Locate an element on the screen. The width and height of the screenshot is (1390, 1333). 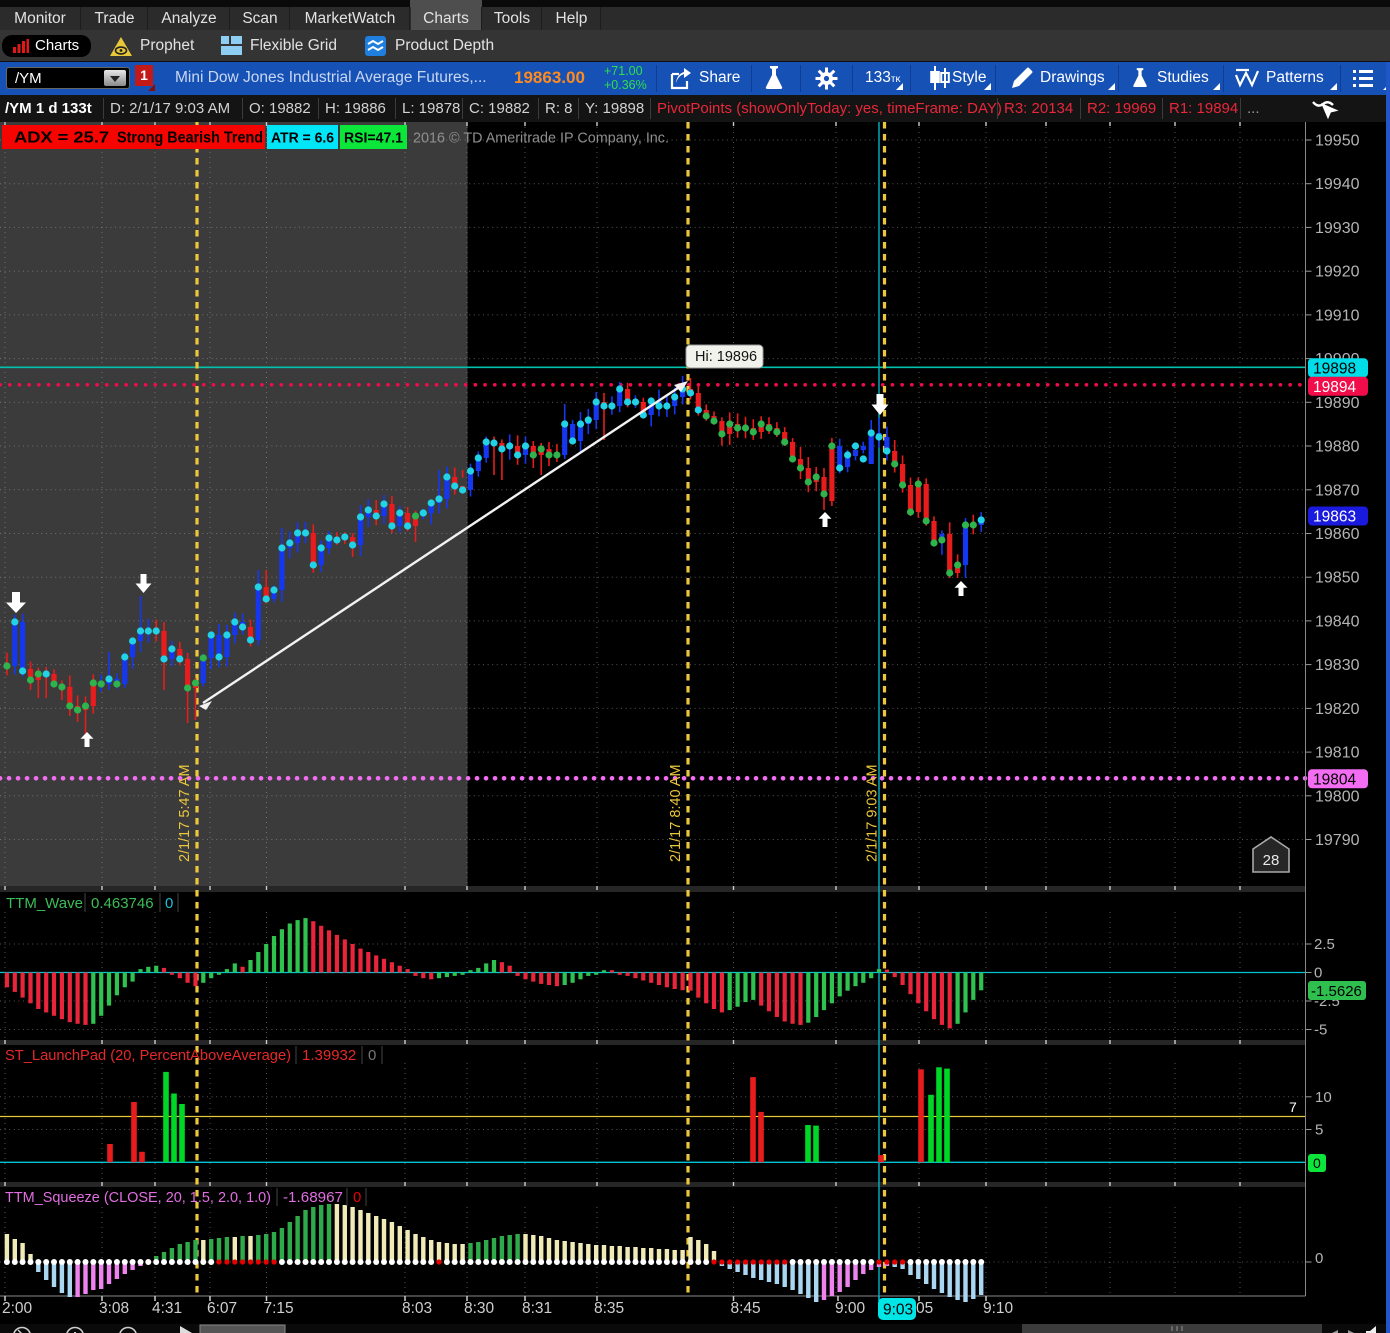
svg-text: 19910 is located at coordinates (1337, 315).